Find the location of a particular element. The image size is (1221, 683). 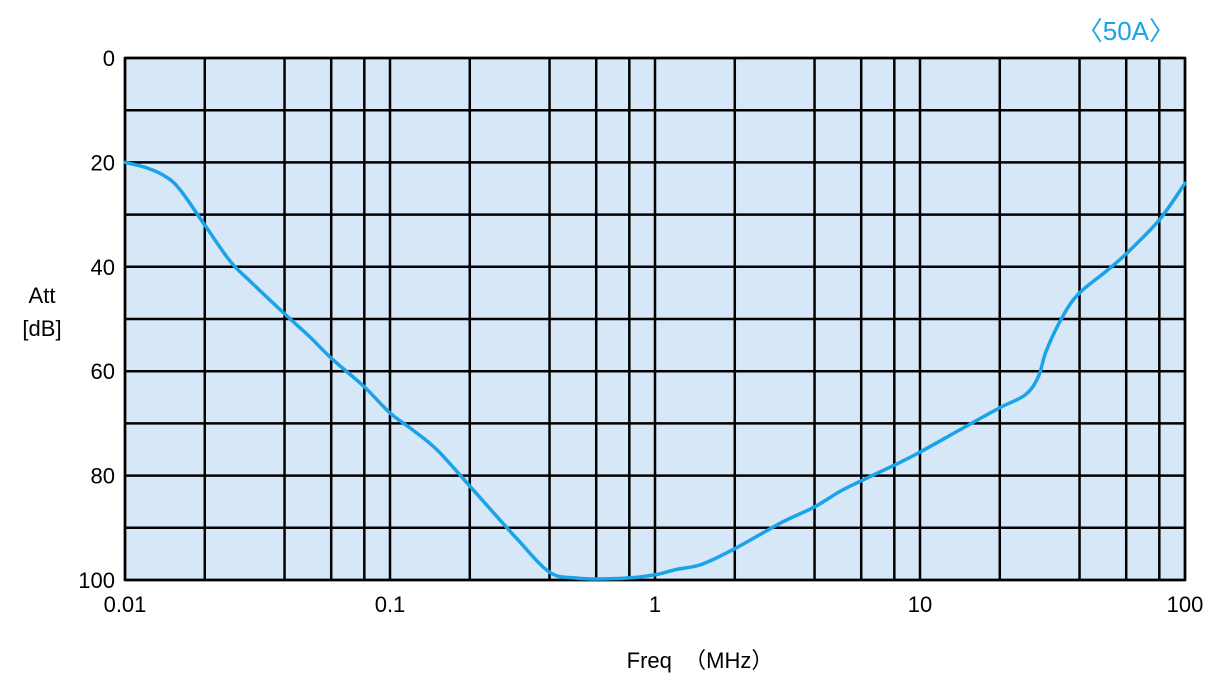

y-tick-label: 60 is located at coordinates (103, 371).